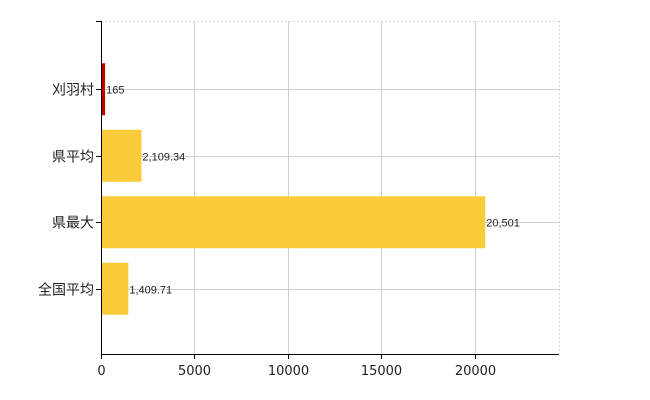  I want to click on x-tick-label: 5000, so click(194, 371).